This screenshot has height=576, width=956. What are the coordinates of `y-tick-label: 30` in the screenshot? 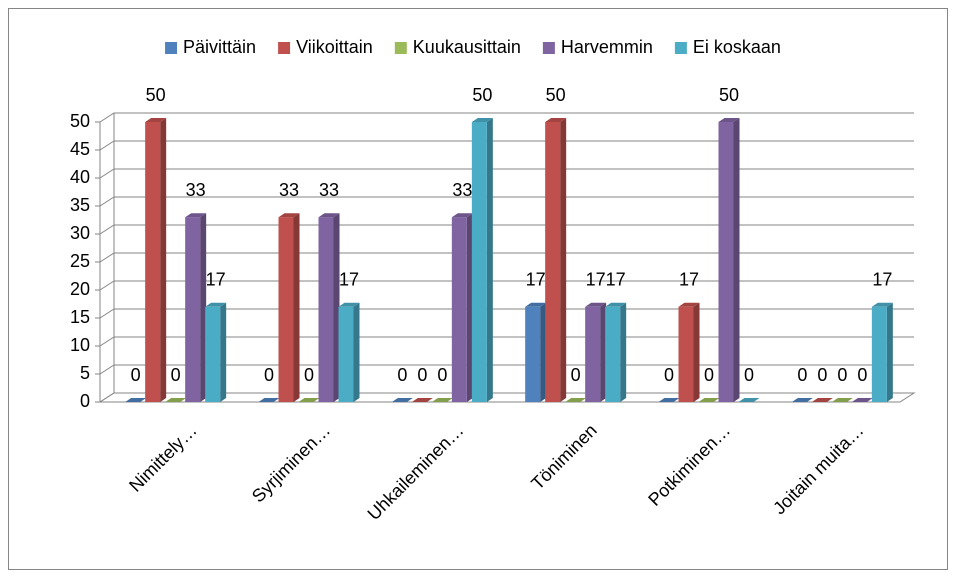 It's located at (80, 233).